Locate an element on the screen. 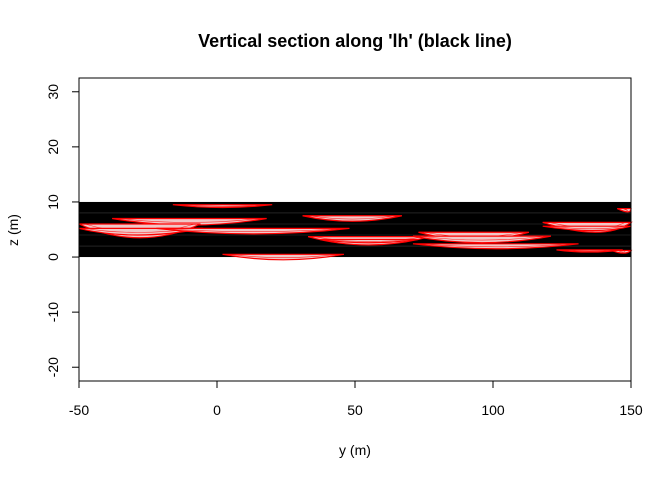 The height and width of the screenshot is (480, 672). y-axis-label: z (m) is located at coordinates (13, 230).